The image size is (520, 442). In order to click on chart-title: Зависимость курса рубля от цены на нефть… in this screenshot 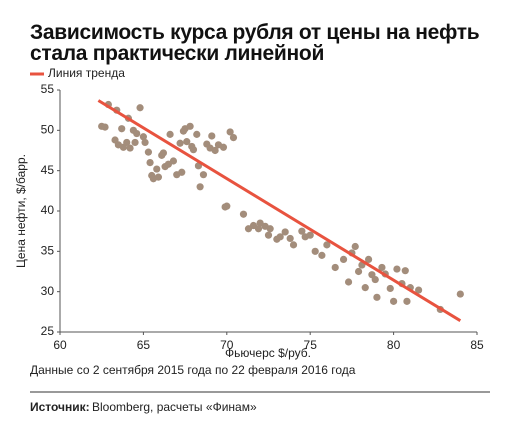, I will do `click(255, 43)`.